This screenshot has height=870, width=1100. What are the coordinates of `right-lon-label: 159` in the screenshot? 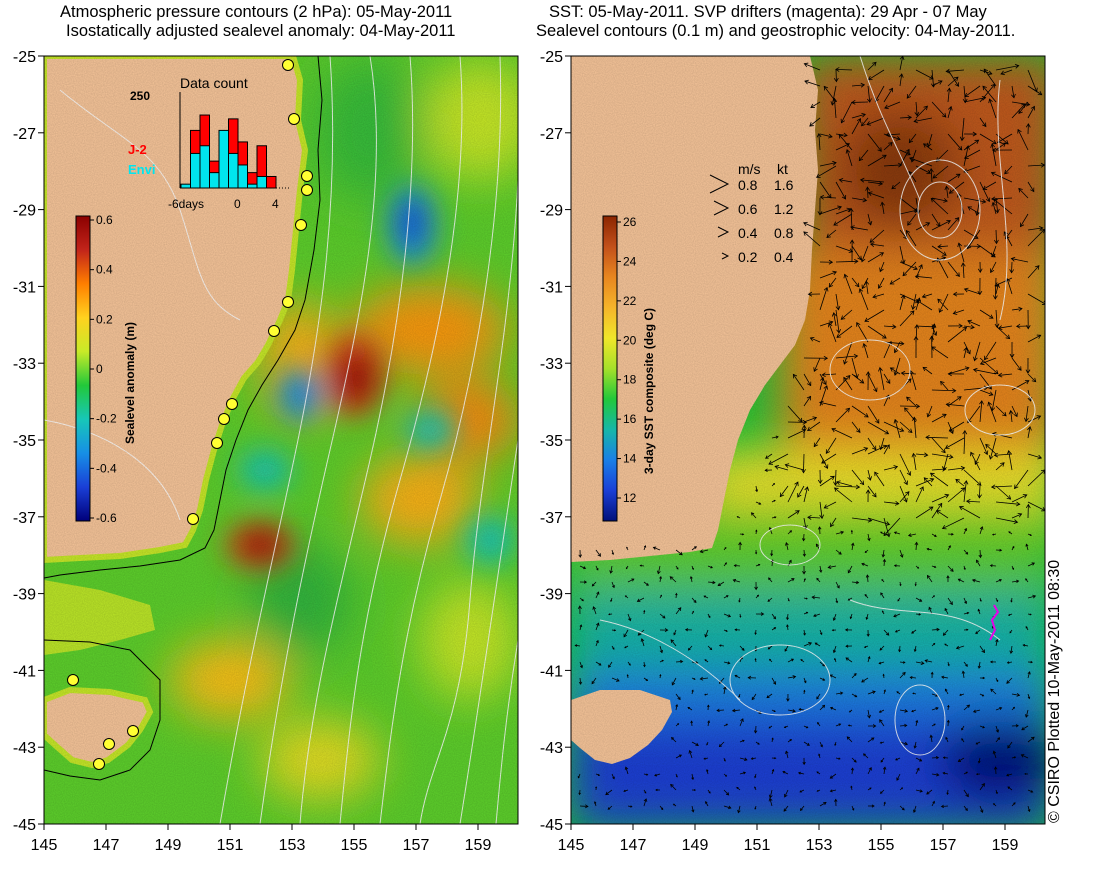 It's located at (1005, 845).